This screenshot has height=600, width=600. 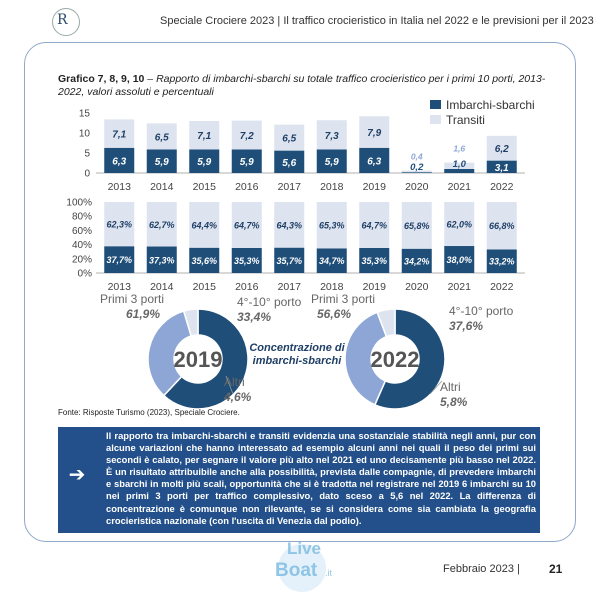 I want to click on x-tick-label: 2018, so click(x=332, y=287).